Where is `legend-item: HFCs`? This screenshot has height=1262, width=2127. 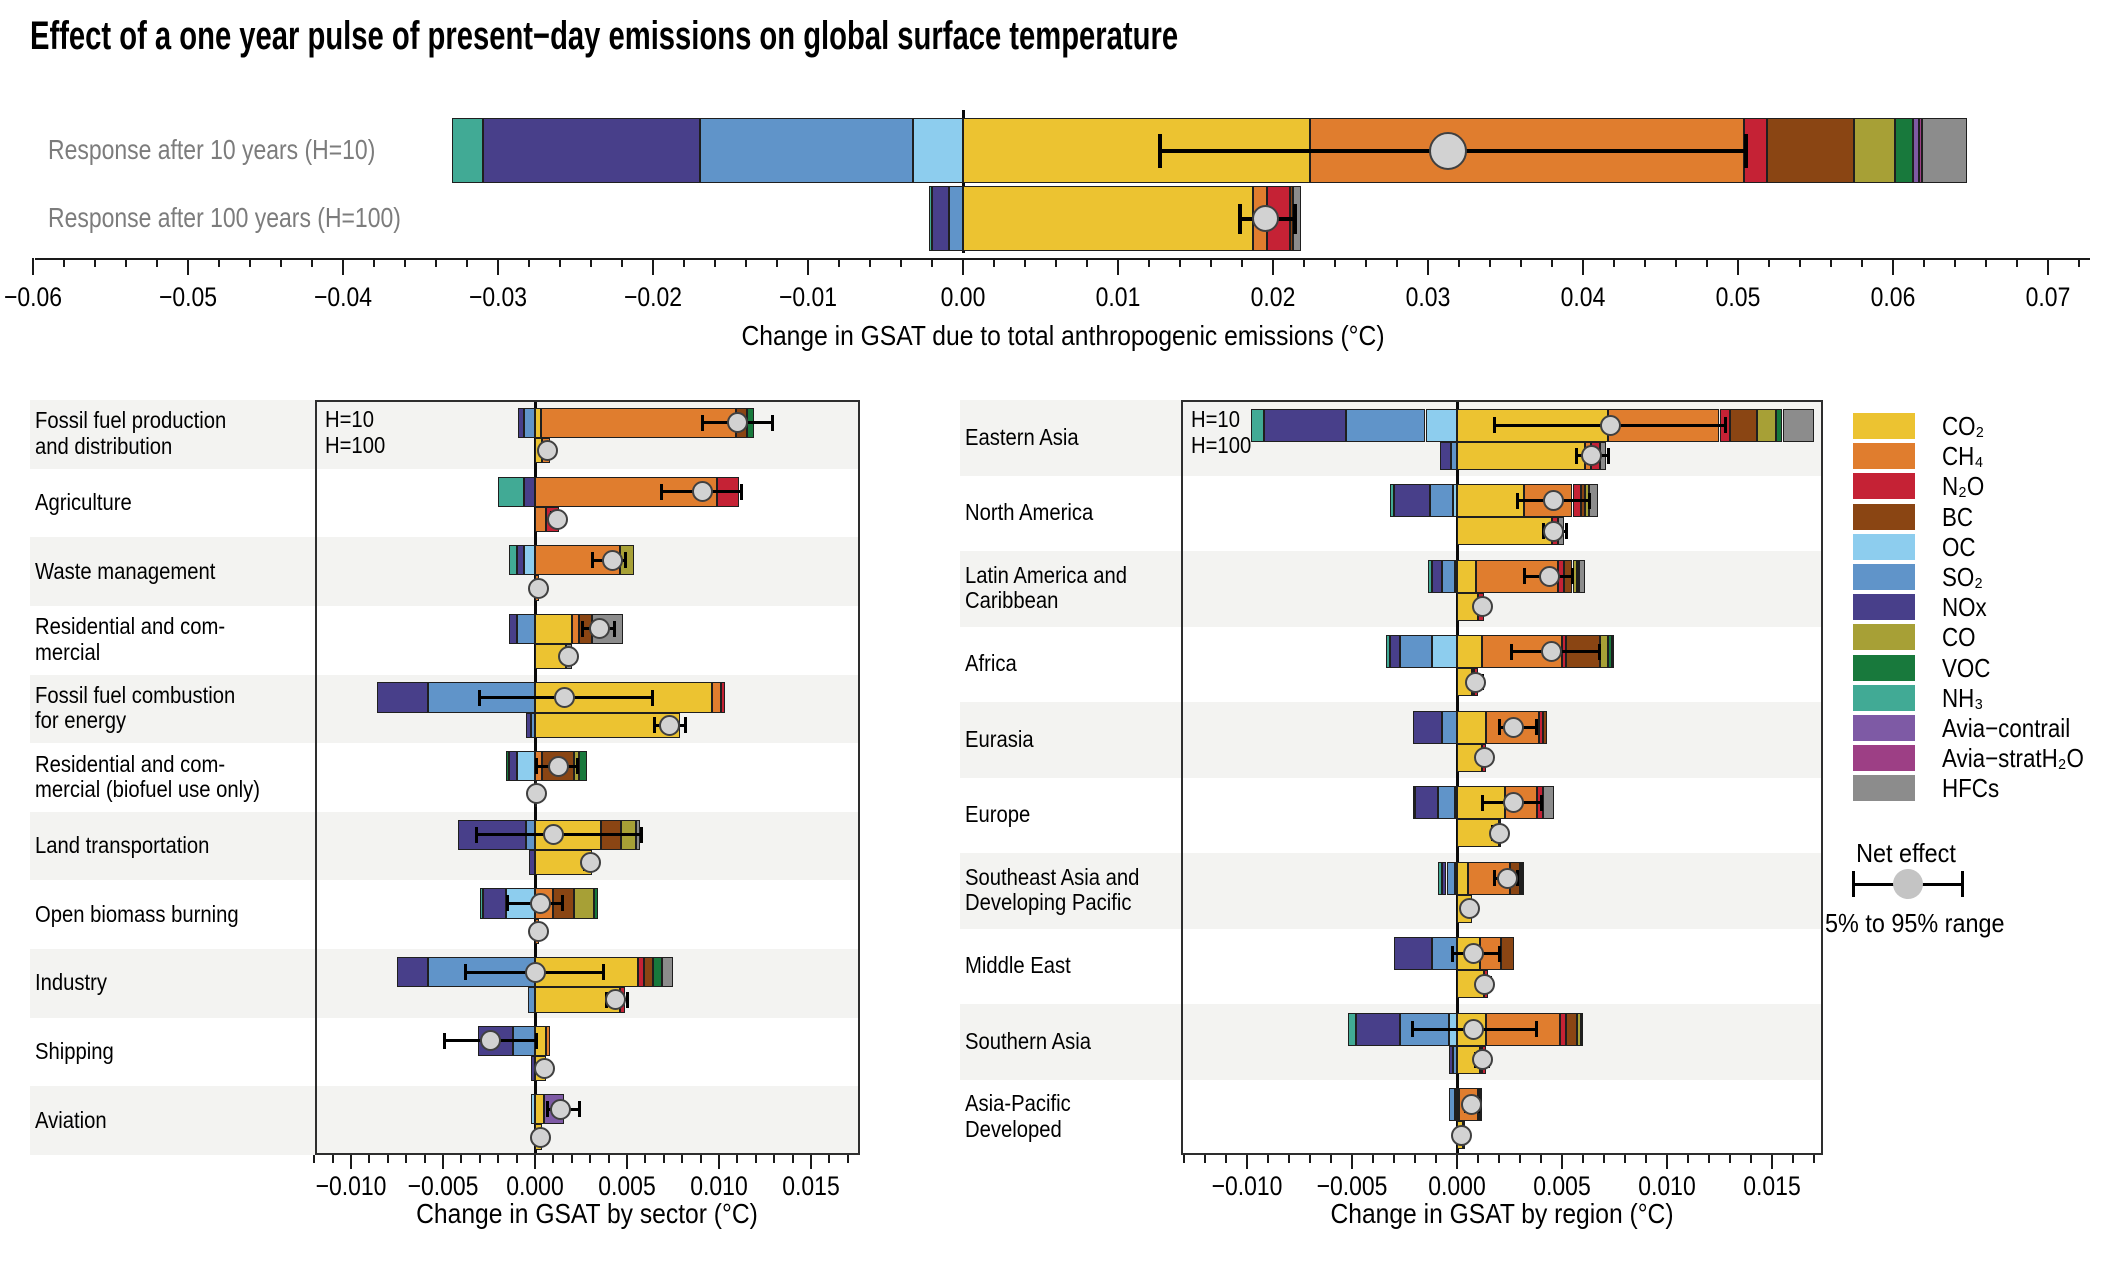 legend-item: HFCs is located at coordinates (1983, 788).